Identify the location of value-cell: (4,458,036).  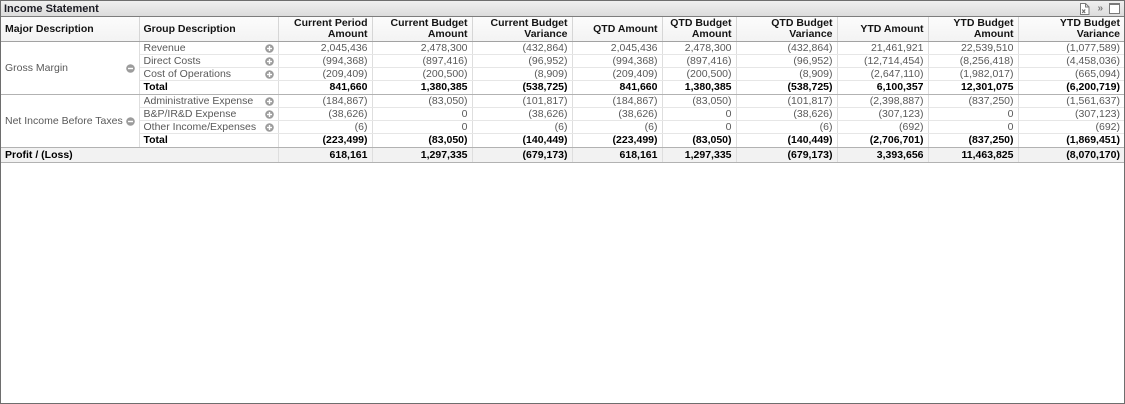
(1071, 61).